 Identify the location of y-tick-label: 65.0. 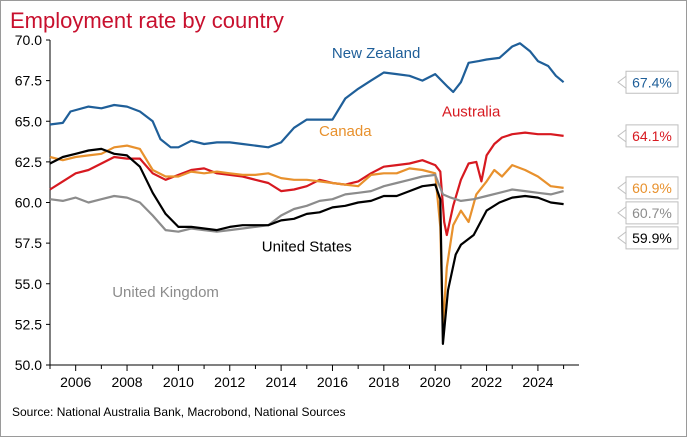
(28, 121).